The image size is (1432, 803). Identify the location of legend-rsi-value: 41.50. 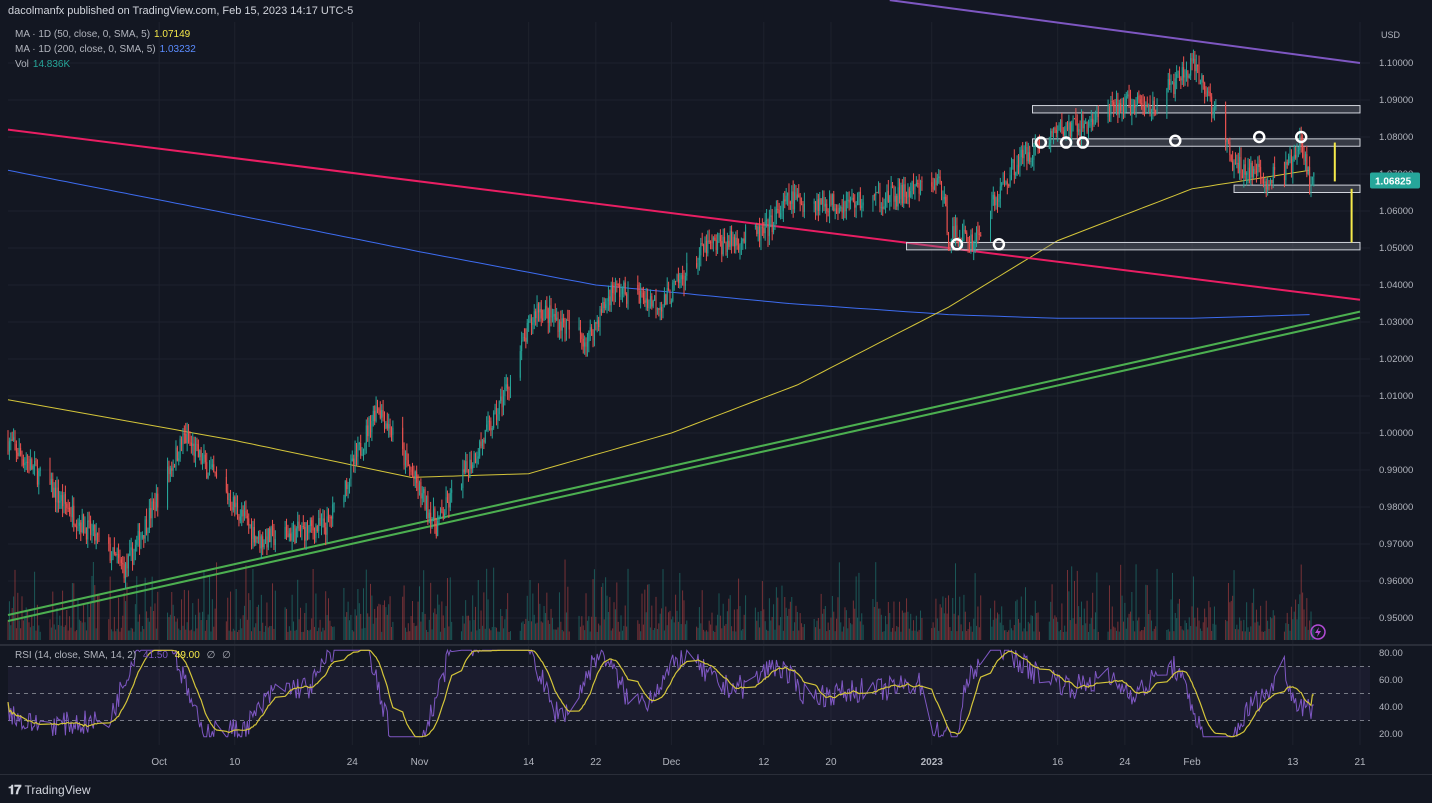
(155, 655).